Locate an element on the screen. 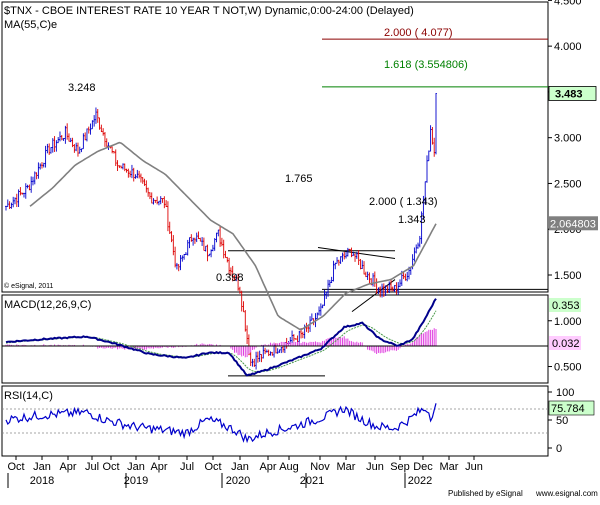 Image resolution: width=600 pixels, height=505 pixels. price-tick-label: 2.500 is located at coordinates (568, 184).